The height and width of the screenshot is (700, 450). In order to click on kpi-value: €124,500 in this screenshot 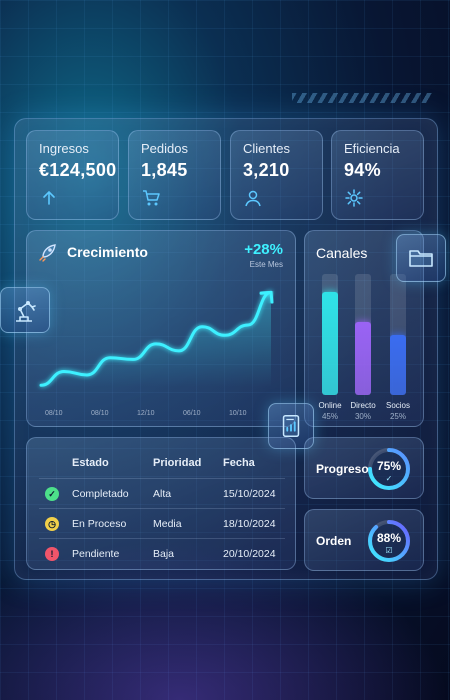, I will do `click(78, 170)`.